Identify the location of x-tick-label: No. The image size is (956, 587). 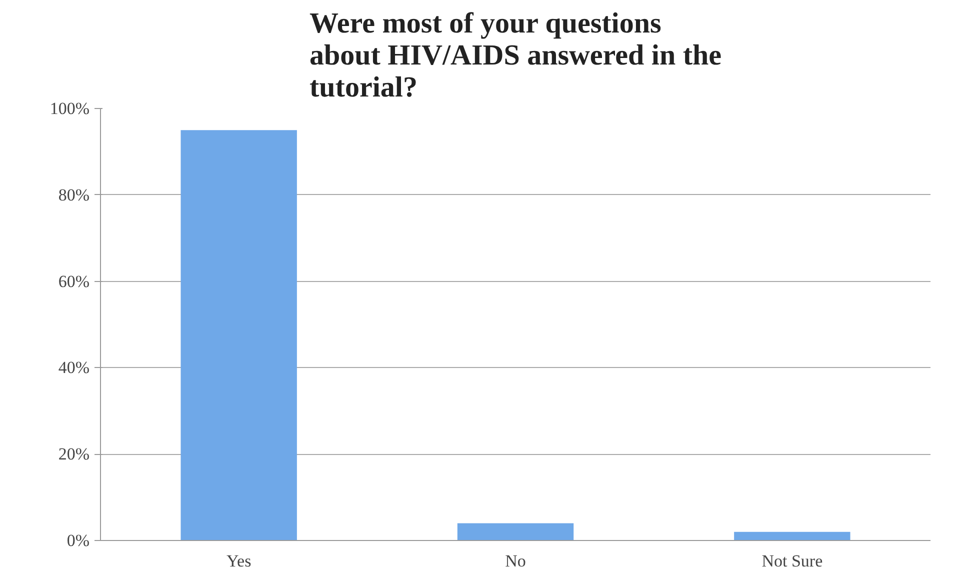
(515, 561).